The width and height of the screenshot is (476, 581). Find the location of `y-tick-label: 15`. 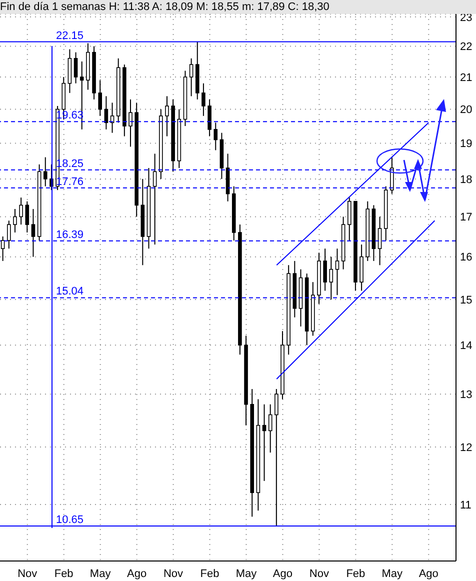

y-tick-label: 15 is located at coordinates (466, 300).